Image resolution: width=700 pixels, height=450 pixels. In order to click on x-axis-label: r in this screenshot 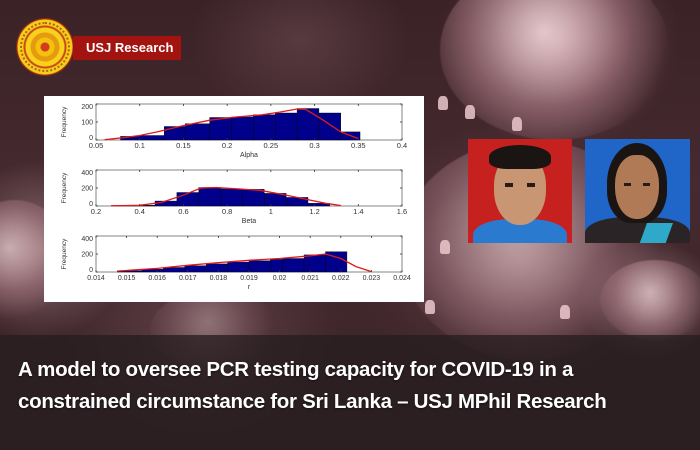, I will do `click(249, 287)`.